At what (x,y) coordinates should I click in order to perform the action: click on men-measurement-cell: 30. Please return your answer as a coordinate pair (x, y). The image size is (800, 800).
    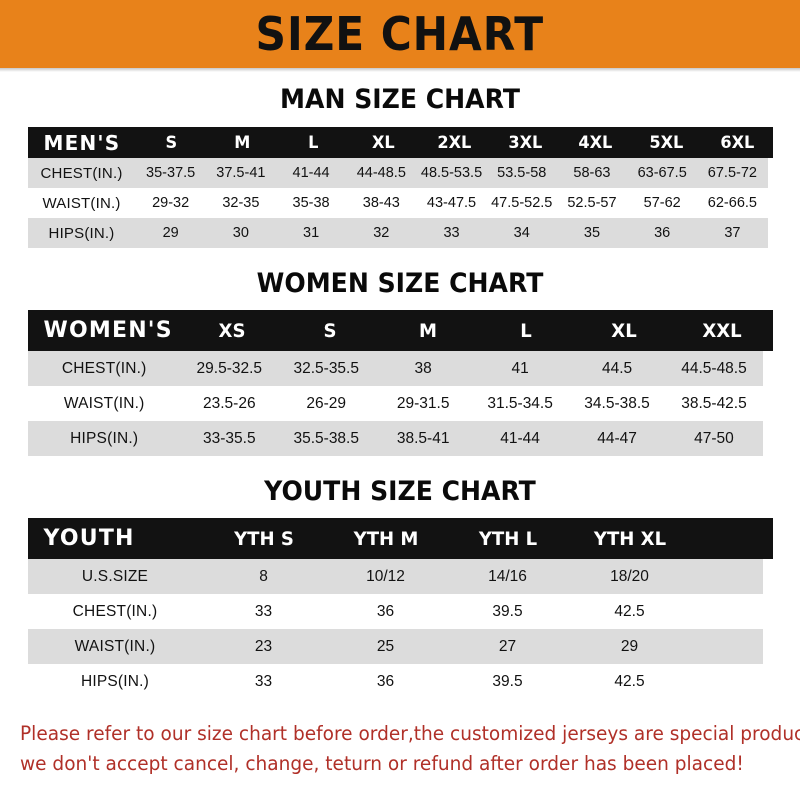
    Looking at the image, I should click on (240, 233).